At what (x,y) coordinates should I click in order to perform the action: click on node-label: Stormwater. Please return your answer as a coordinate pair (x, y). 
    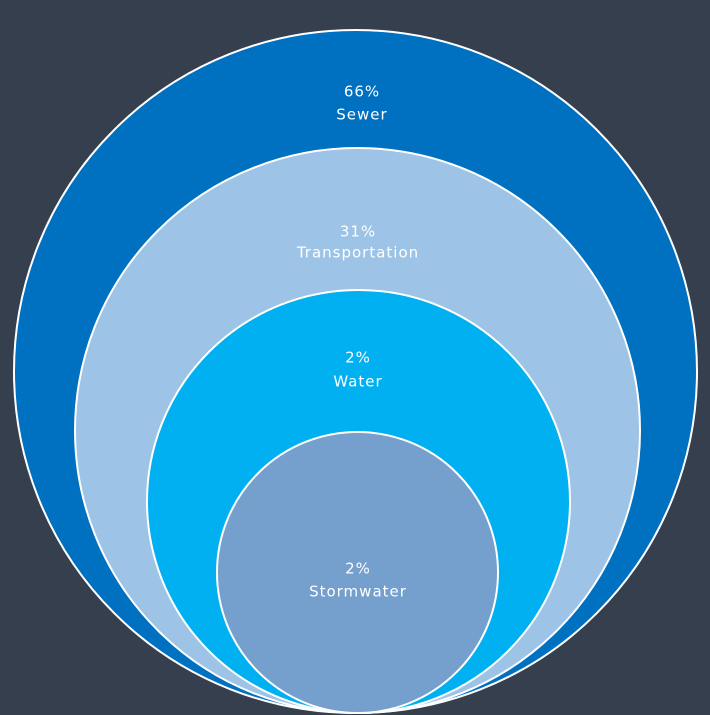
    Looking at the image, I should click on (358, 592).